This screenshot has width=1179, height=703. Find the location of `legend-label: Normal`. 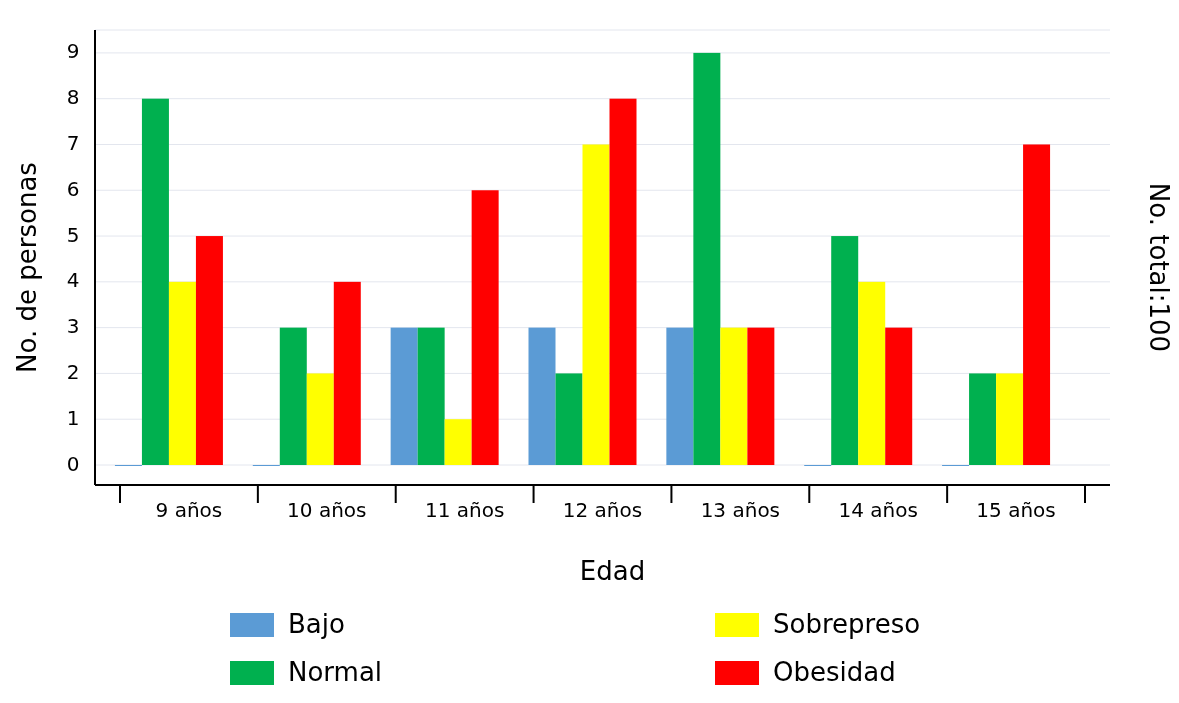

legend-label: Normal is located at coordinates (335, 671).